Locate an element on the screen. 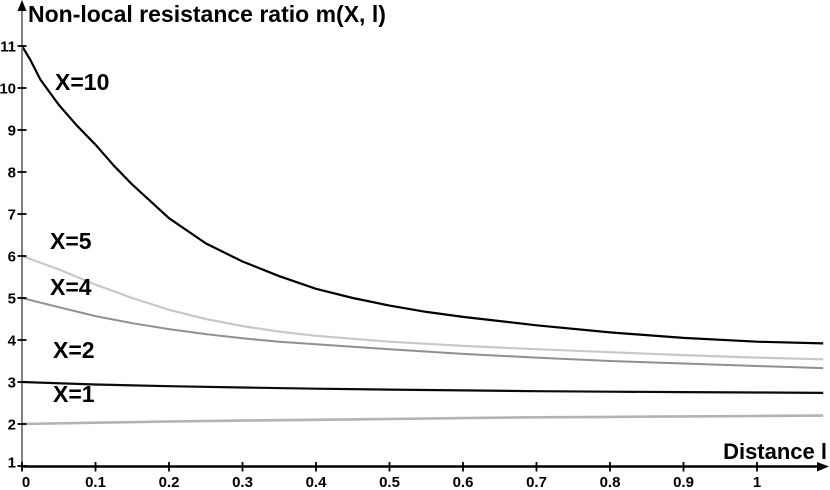 The height and width of the screenshot is (490, 830). y-tick-label: 4 is located at coordinates (12, 341).